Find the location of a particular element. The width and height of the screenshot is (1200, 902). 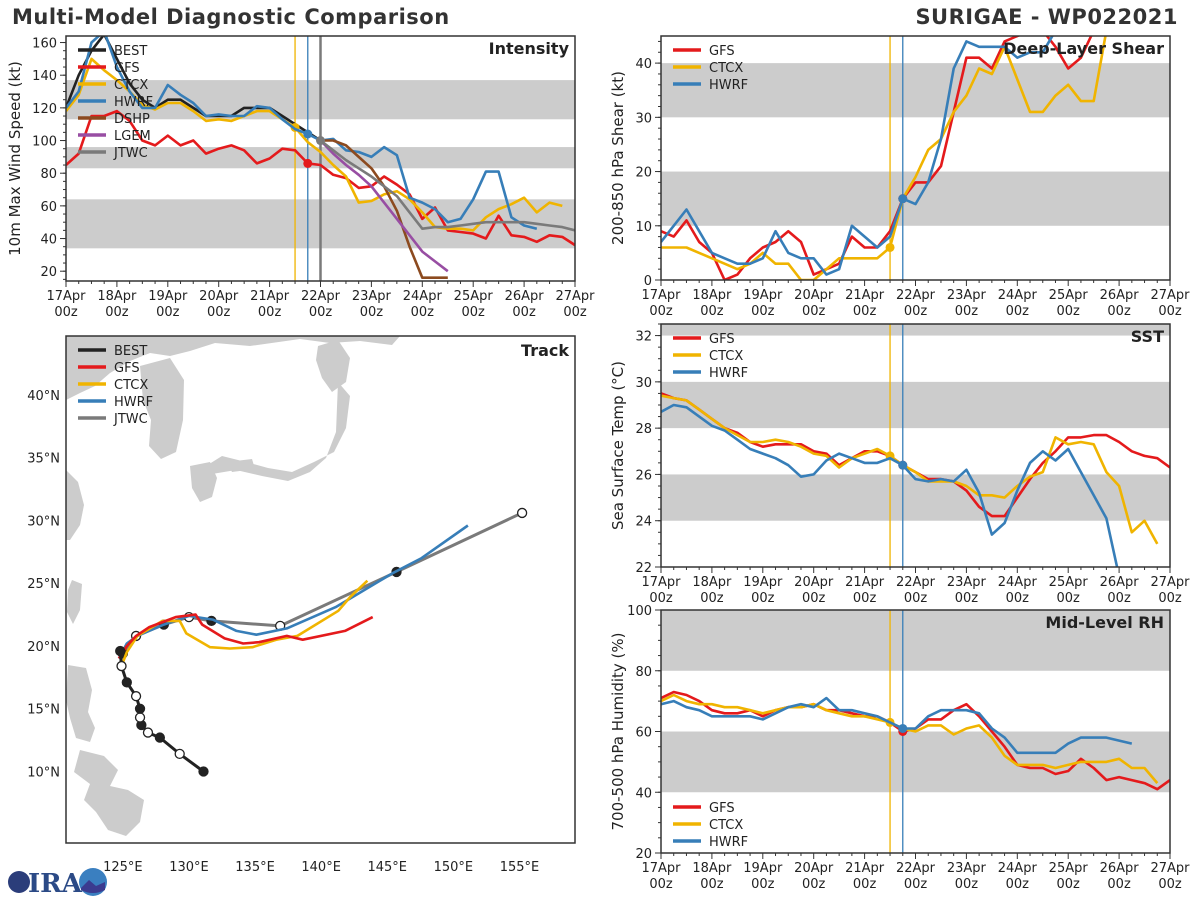

y-tick-label: 0 is located at coordinates (648, 281).